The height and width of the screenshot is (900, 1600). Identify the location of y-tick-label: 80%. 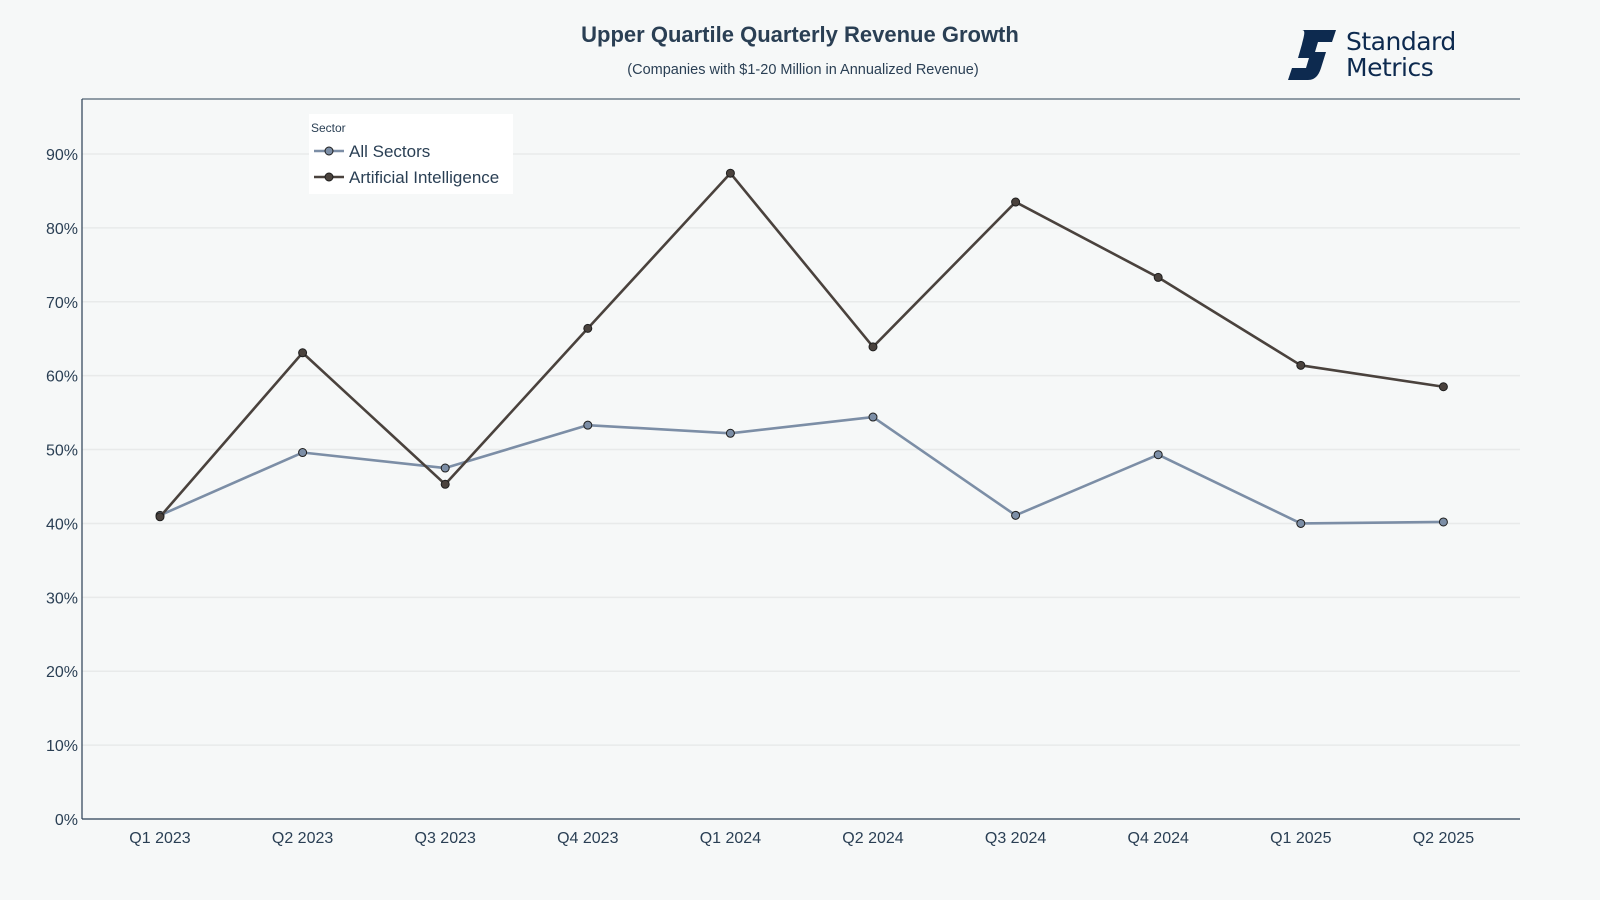
(62, 229).